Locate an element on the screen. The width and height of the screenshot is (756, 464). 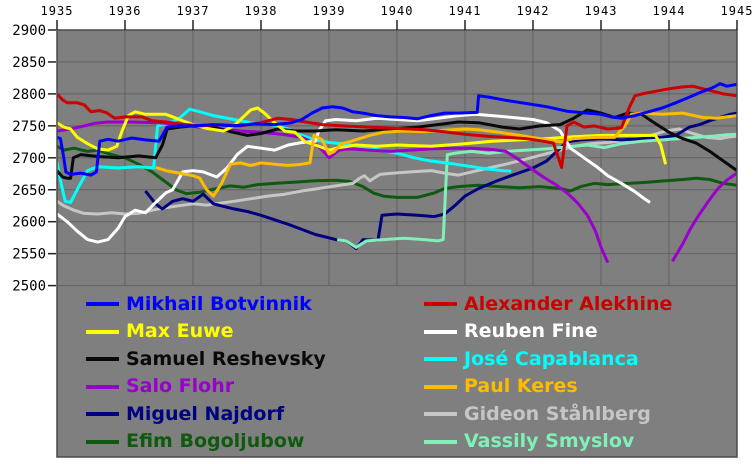
x-tick-label-1942: 1942 is located at coordinates (533, 11).